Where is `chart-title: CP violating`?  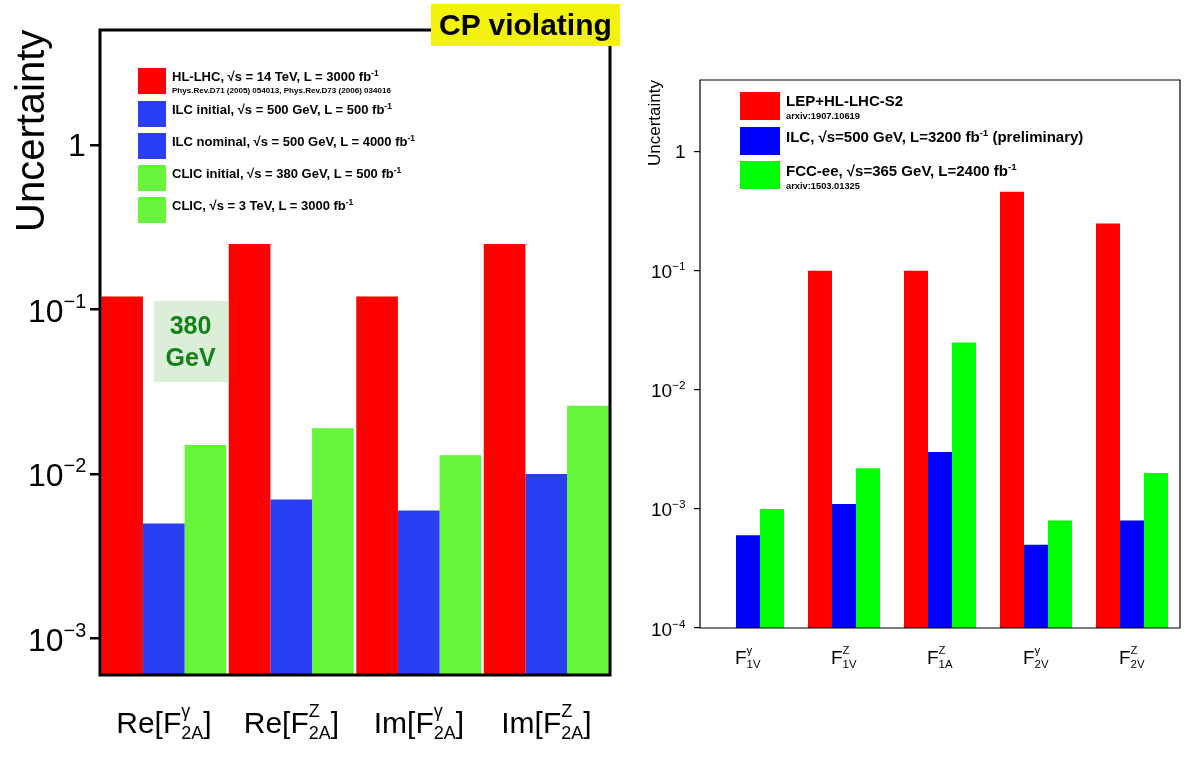
chart-title: CP violating is located at coordinates (525, 25).